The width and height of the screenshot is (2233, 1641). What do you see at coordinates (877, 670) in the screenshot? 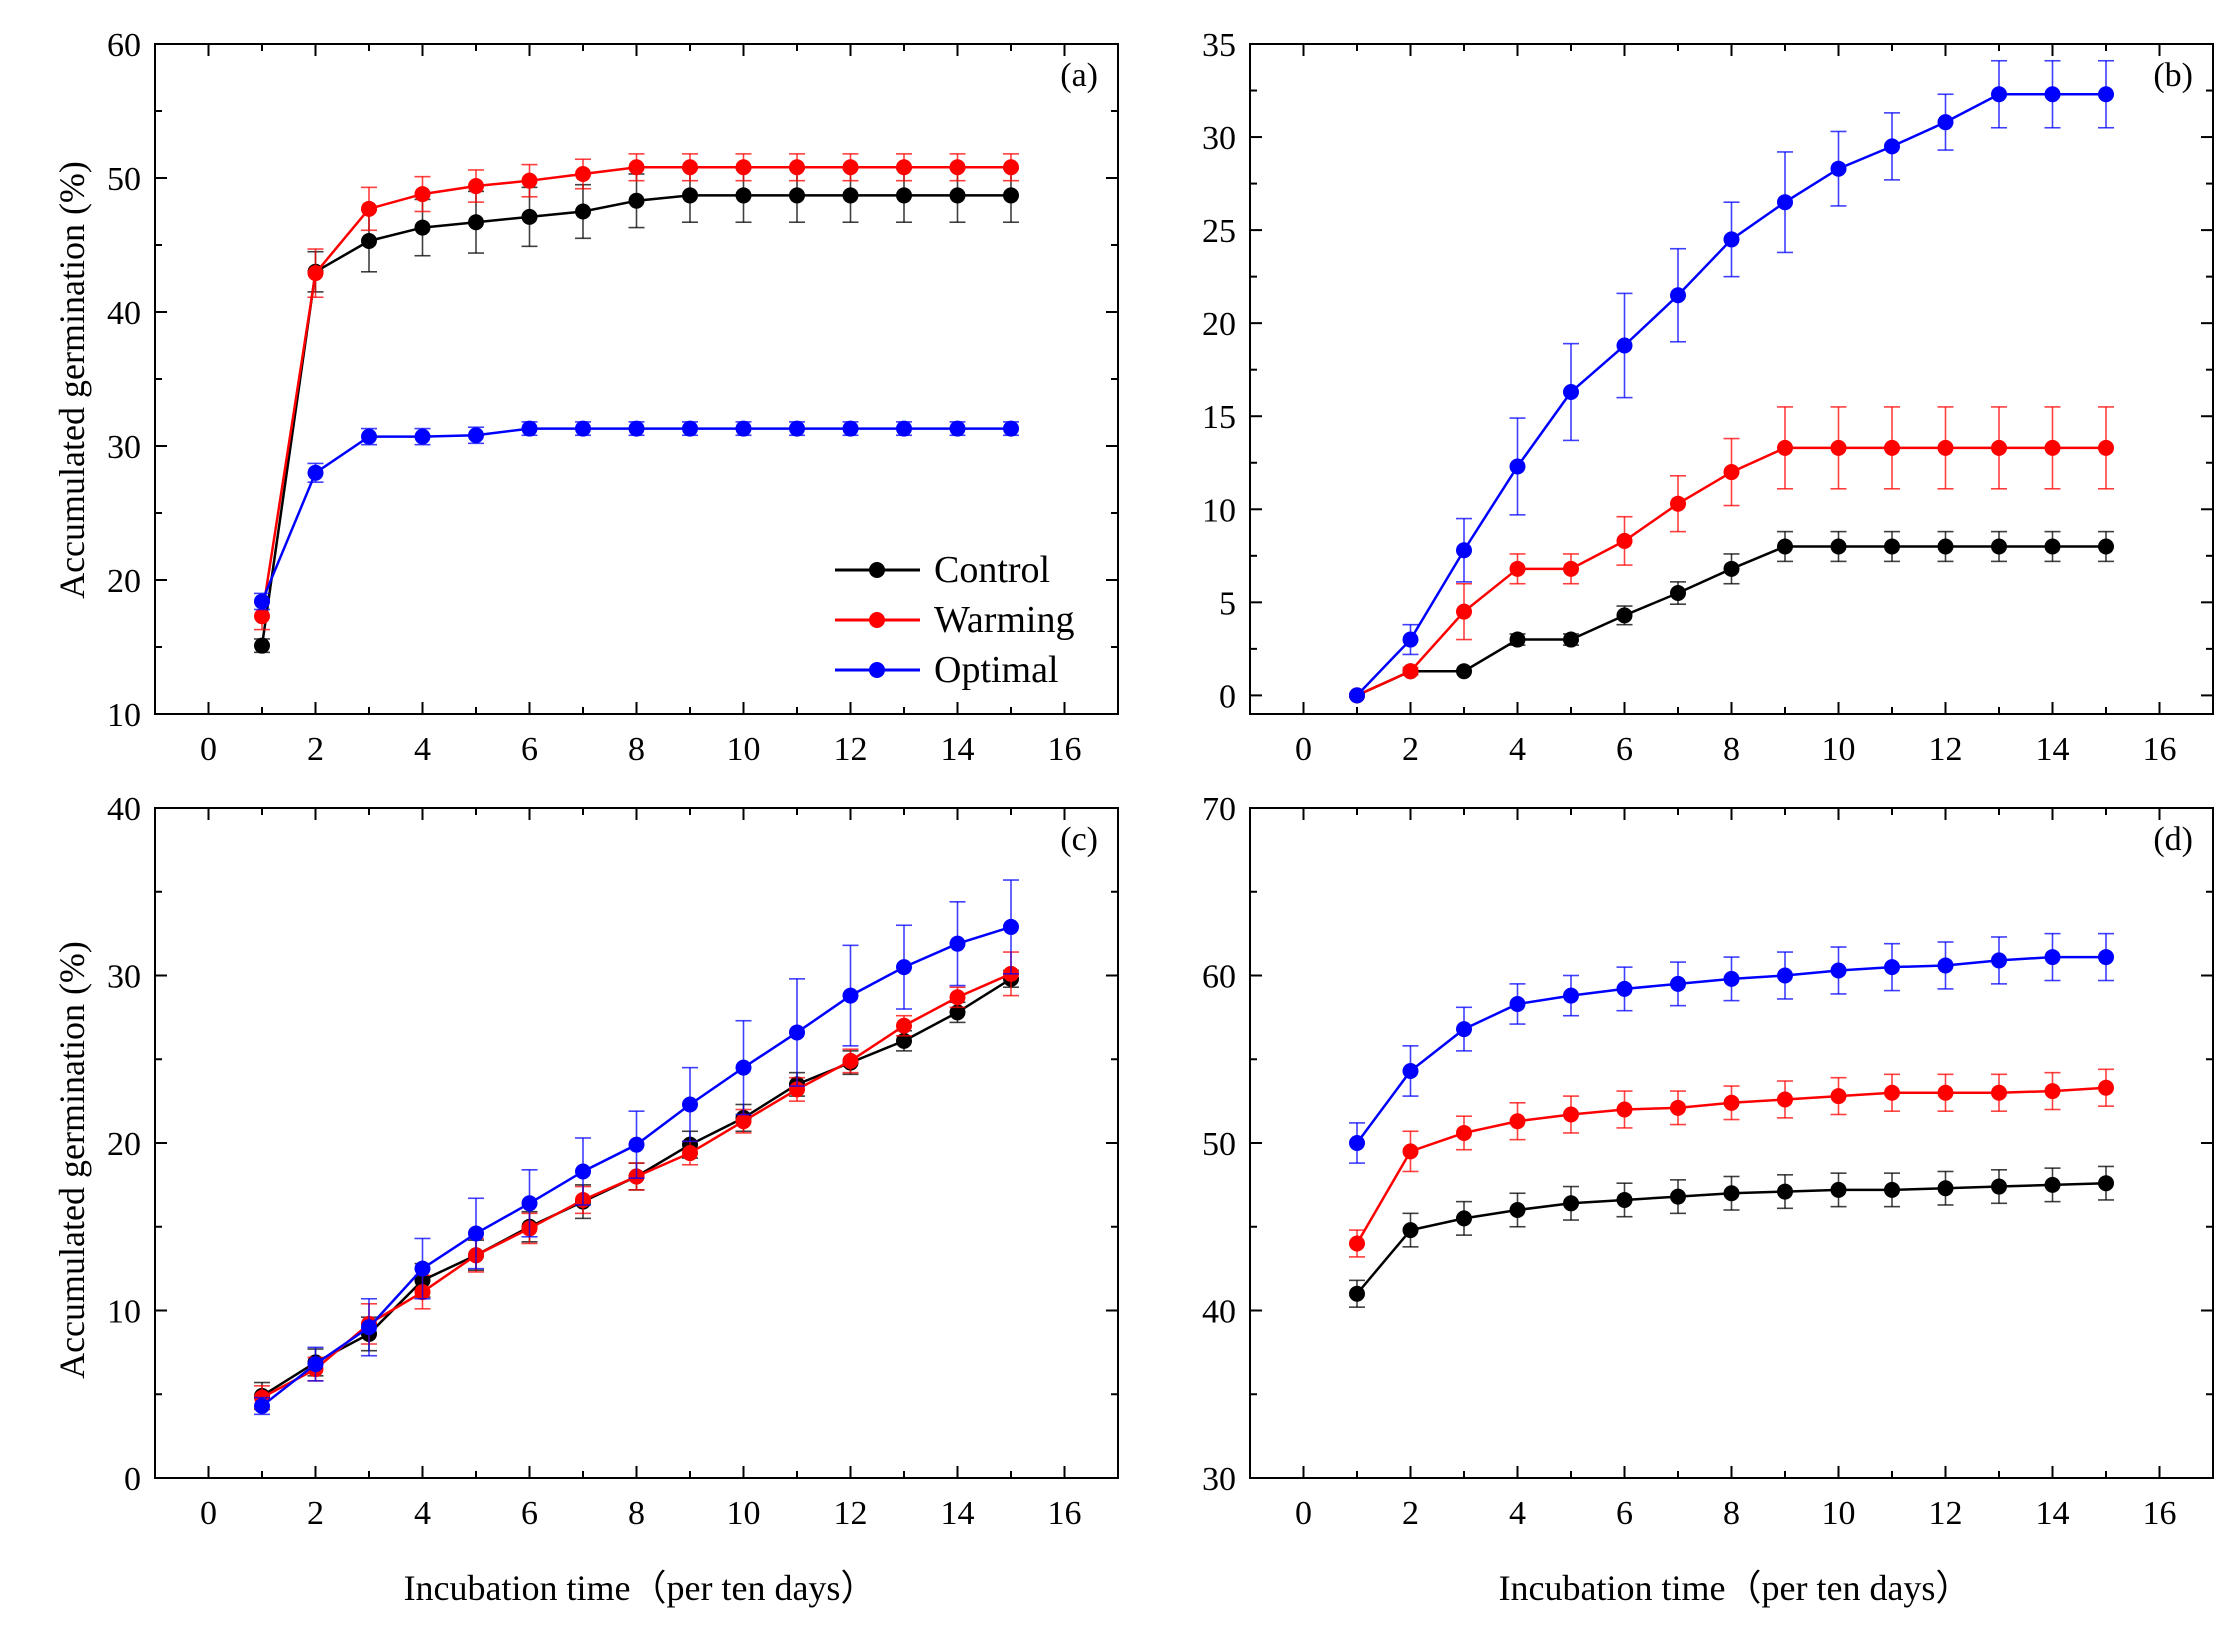
I see `legend-marker-optimal` at bounding box center [877, 670].